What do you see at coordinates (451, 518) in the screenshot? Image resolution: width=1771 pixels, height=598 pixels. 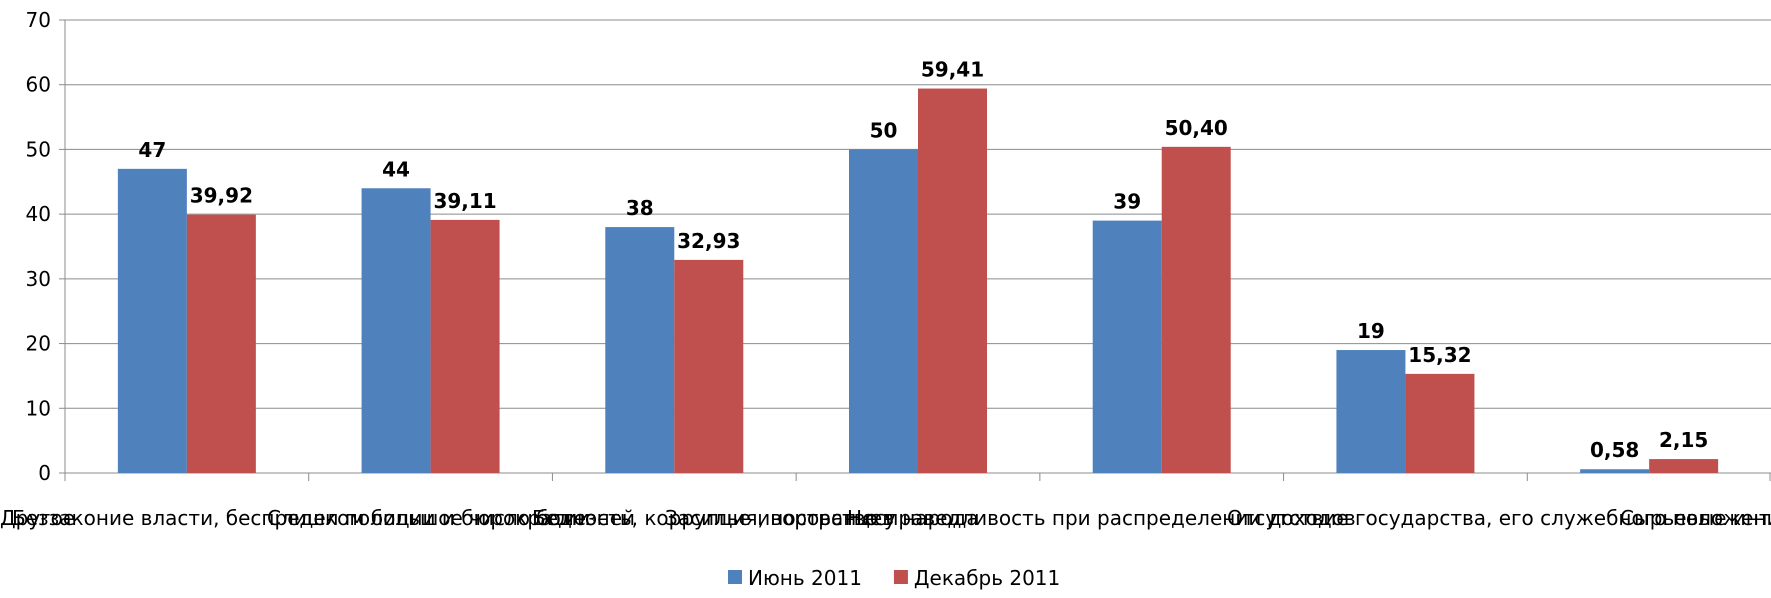 I see `category-label: Слишком большое число болезней` at bounding box center [451, 518].